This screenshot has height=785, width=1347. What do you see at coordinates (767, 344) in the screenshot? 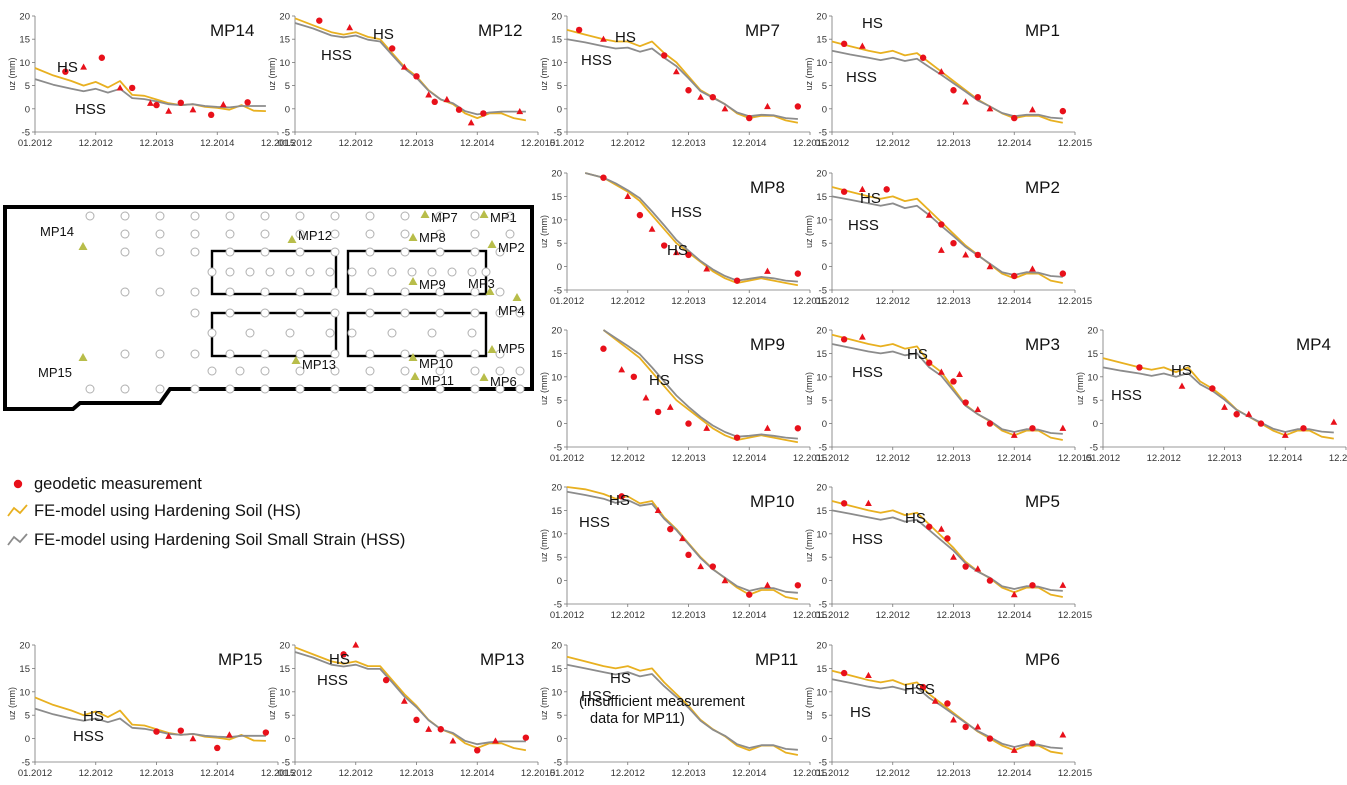
I see `panel-title: MP9` at bounding box center [767, 344].